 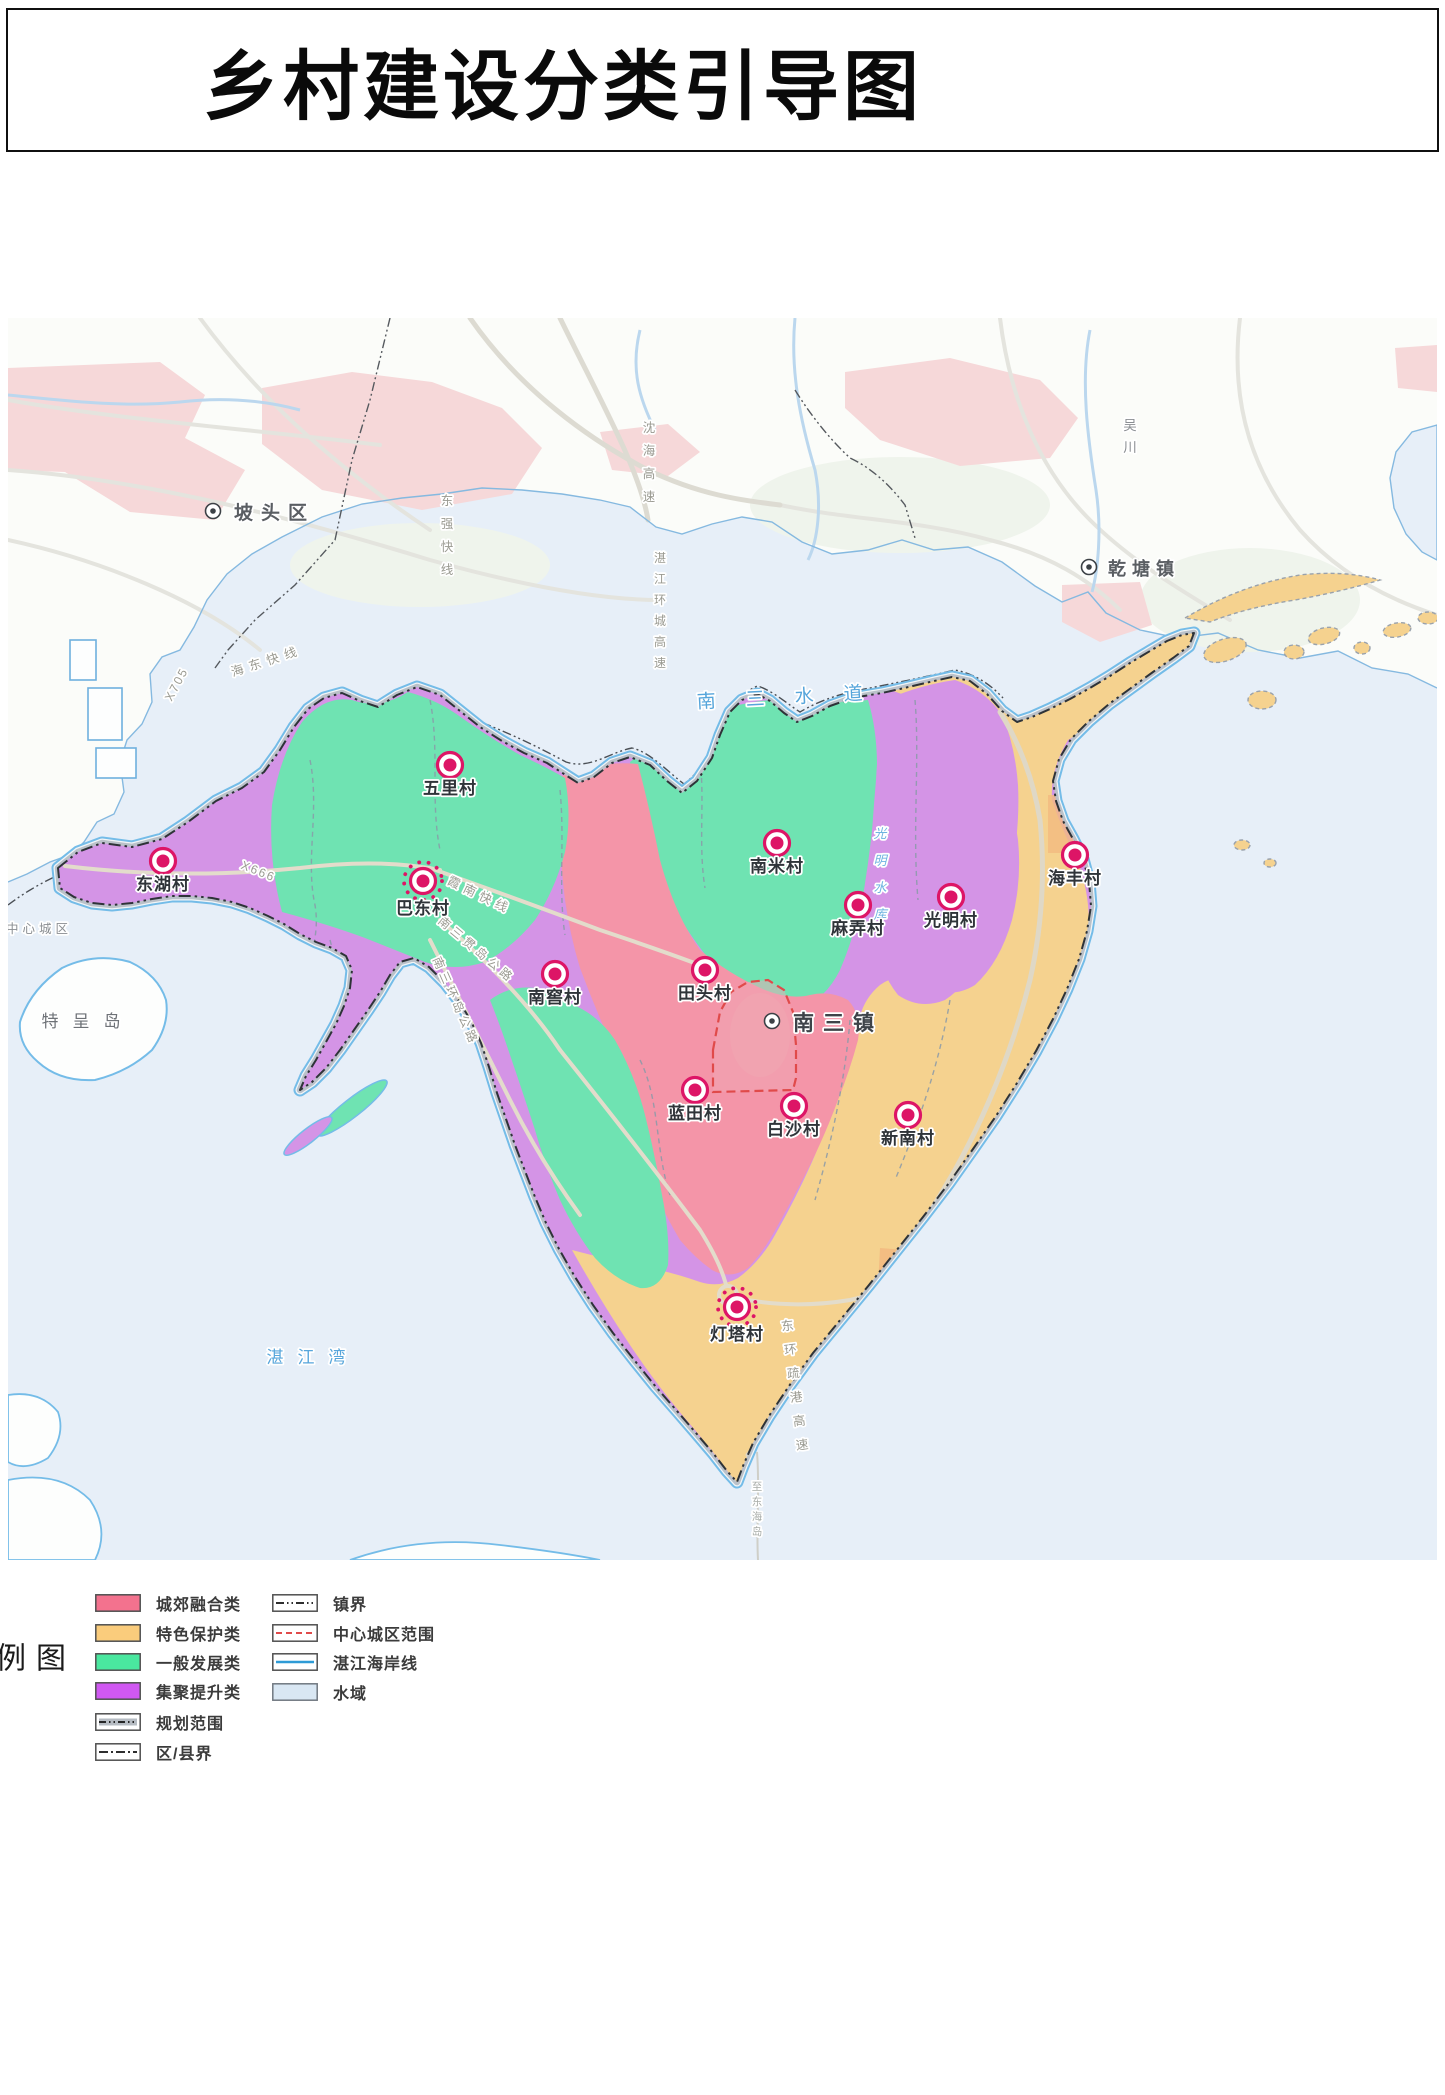 I want to click on town: 坡头区, so click(x=259, y=512).